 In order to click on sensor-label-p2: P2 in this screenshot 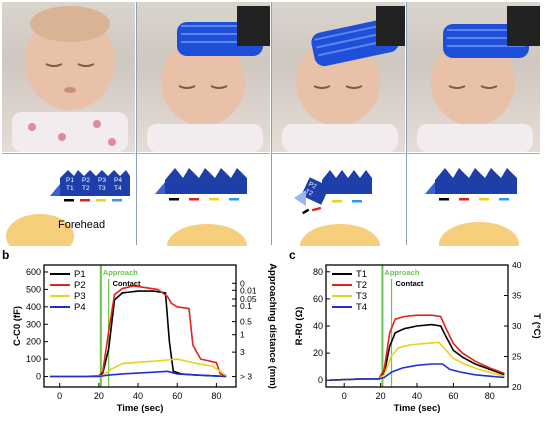, I will do `click(86, 180)`.